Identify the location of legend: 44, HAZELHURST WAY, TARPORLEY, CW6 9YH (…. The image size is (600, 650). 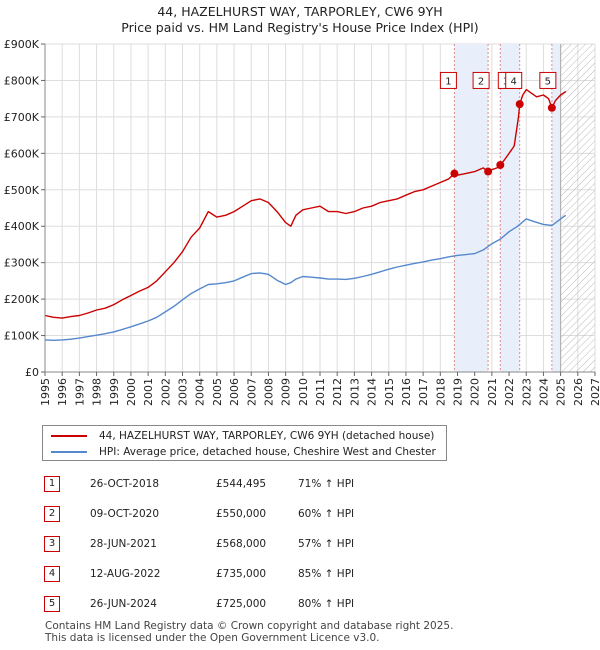
(244, 443).